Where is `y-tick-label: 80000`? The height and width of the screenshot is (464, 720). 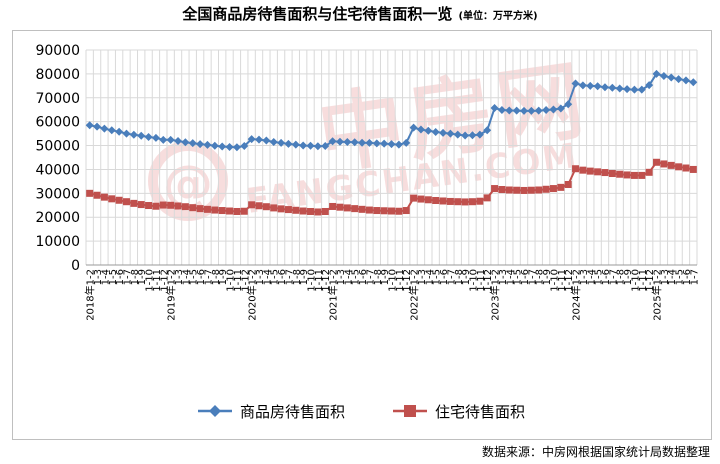 y-tick-label: 80000 is located at coordinates (57, 75).